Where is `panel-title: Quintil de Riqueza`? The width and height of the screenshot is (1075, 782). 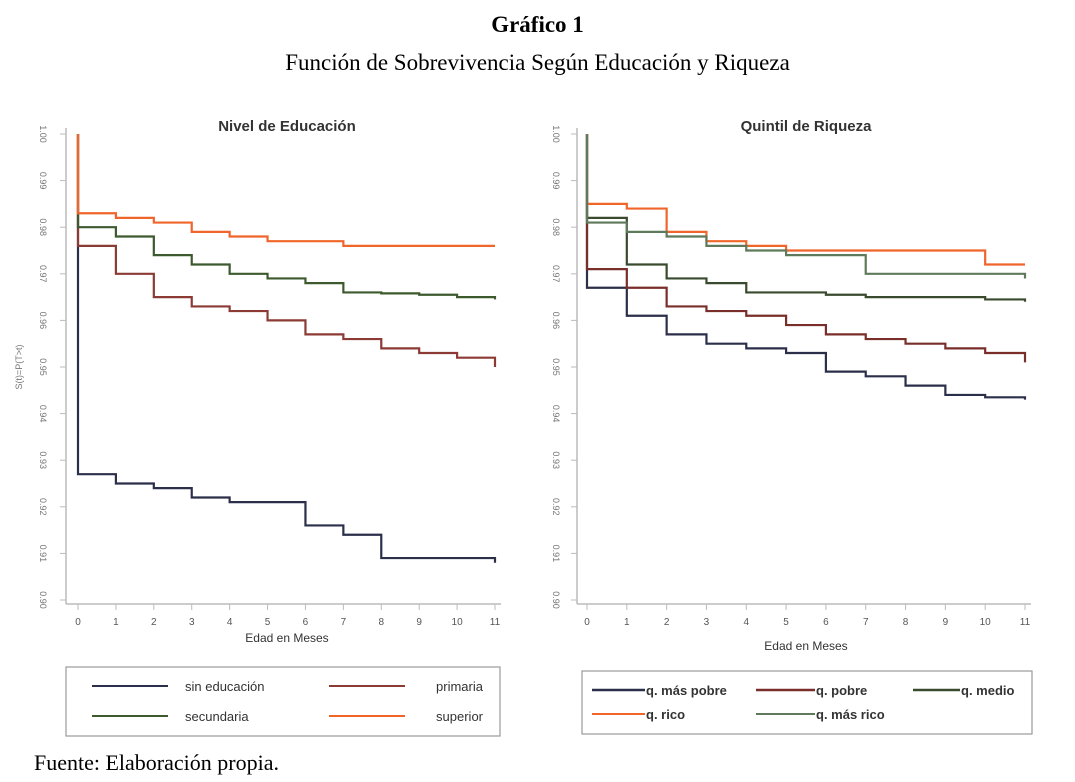
panel-title: Quintil de Riqueza is located at coordinates (806, 126).